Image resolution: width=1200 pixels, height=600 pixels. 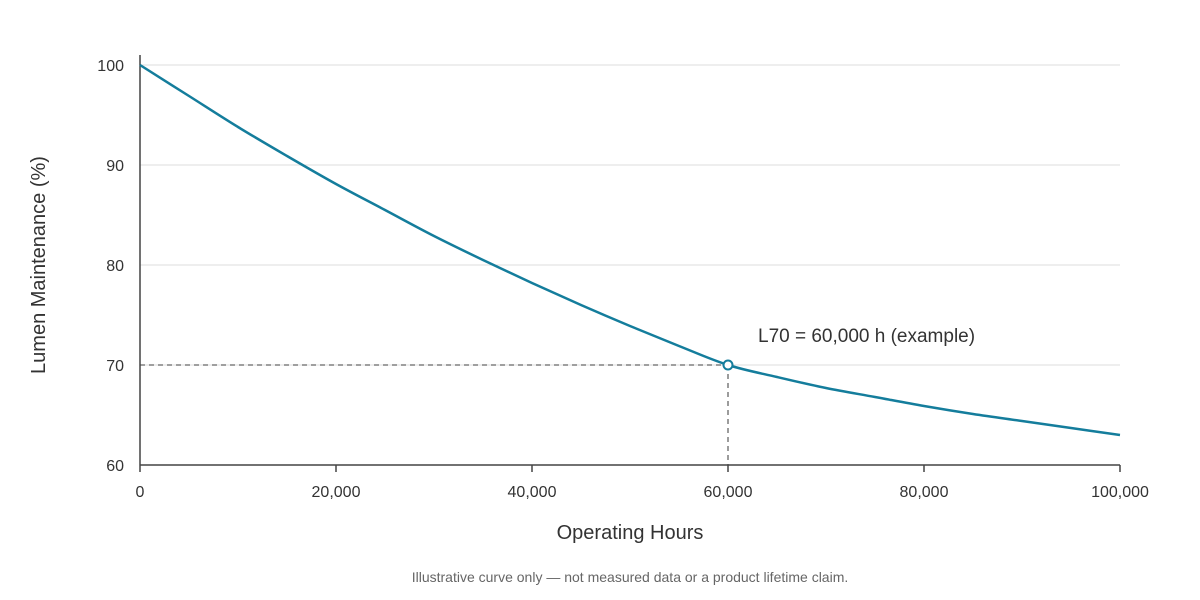 I want to click on l70-reference-lines, so click(x=434, y=414).